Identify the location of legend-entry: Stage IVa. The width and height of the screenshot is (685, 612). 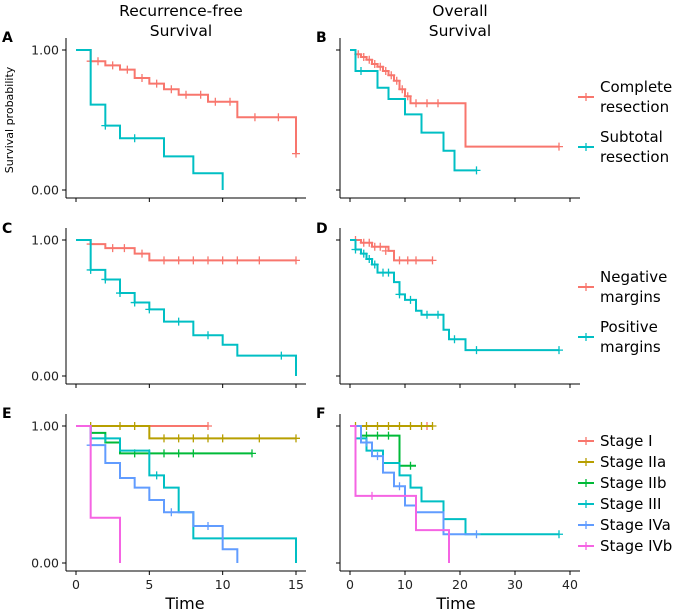
(624, 525).